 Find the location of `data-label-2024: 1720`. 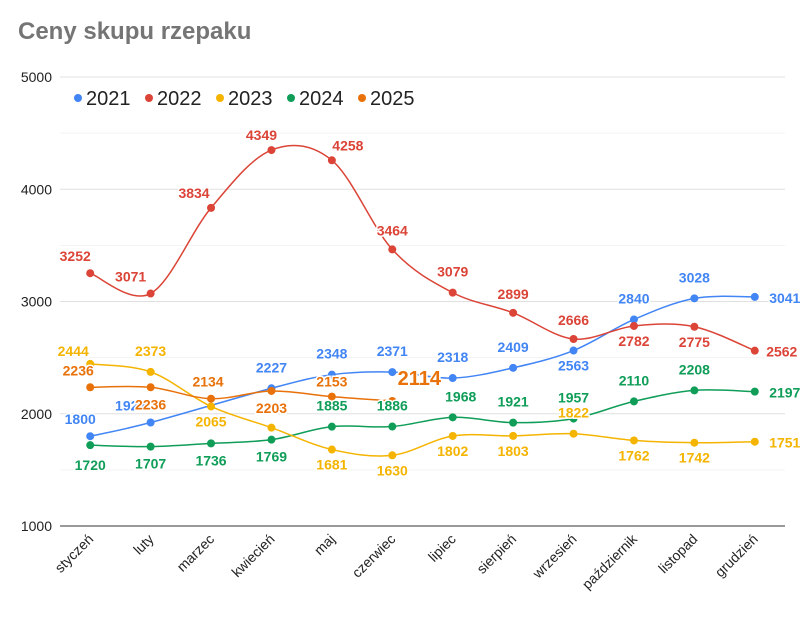

data-label-2024: 1720 is located at coordinates (90, 465).